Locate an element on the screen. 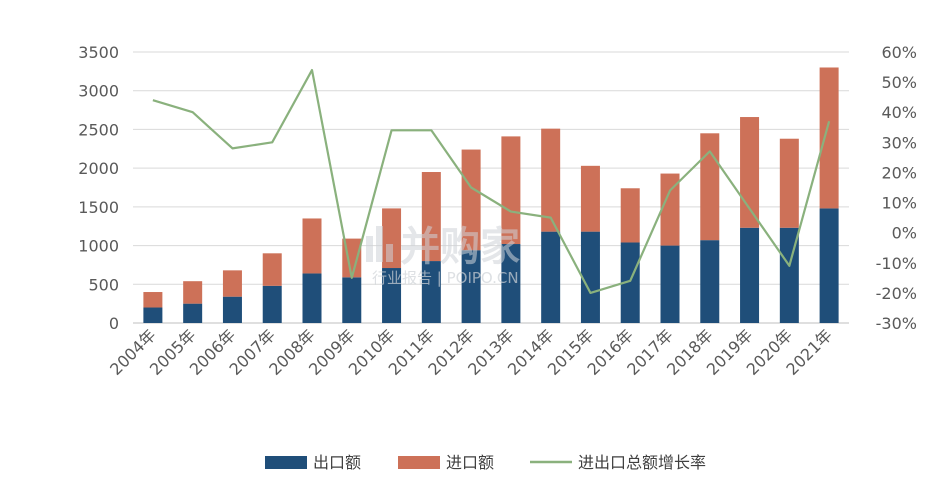 The width and height of the screenshot is (948, 493). y-axis-right: -30% -20% -10% 0% 10% 20% 30% 40% 50% 60% is located at coordinates (896, 188).